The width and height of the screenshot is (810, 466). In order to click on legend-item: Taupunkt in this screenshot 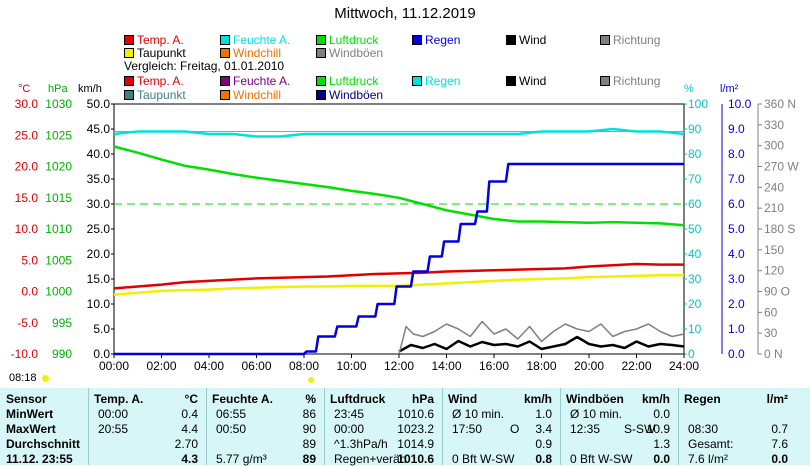, I will do `click(155, 52)`.